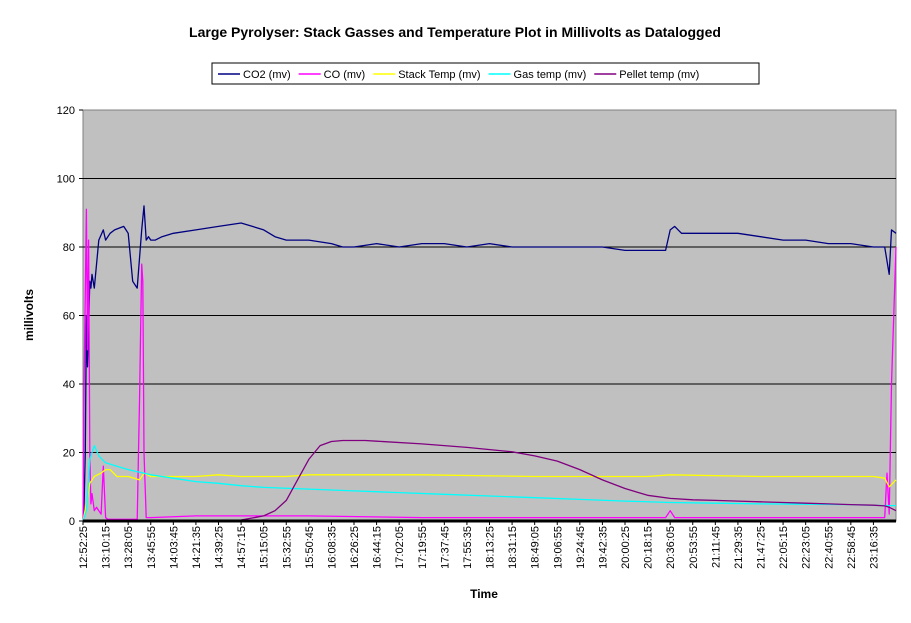 This screenshot has height=623, width=911. Describe the element at coordinates (829, 547) in the screenshot. I see `x-tick-label: 22:40:55` at that location.